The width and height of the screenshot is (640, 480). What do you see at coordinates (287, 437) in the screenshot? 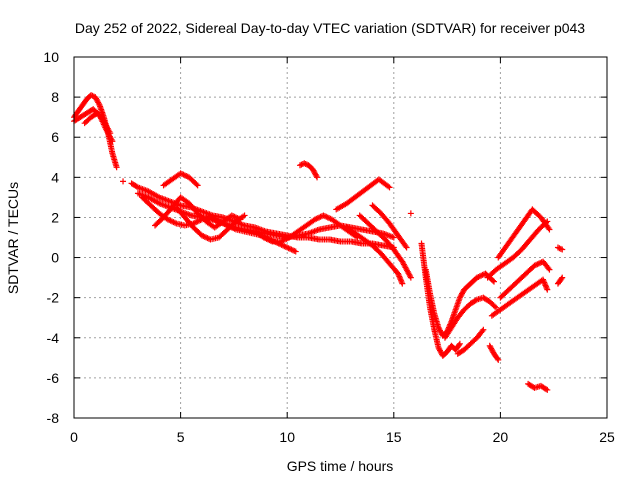
I see `x-tick-label: 10` at bounding box center [287, 437].